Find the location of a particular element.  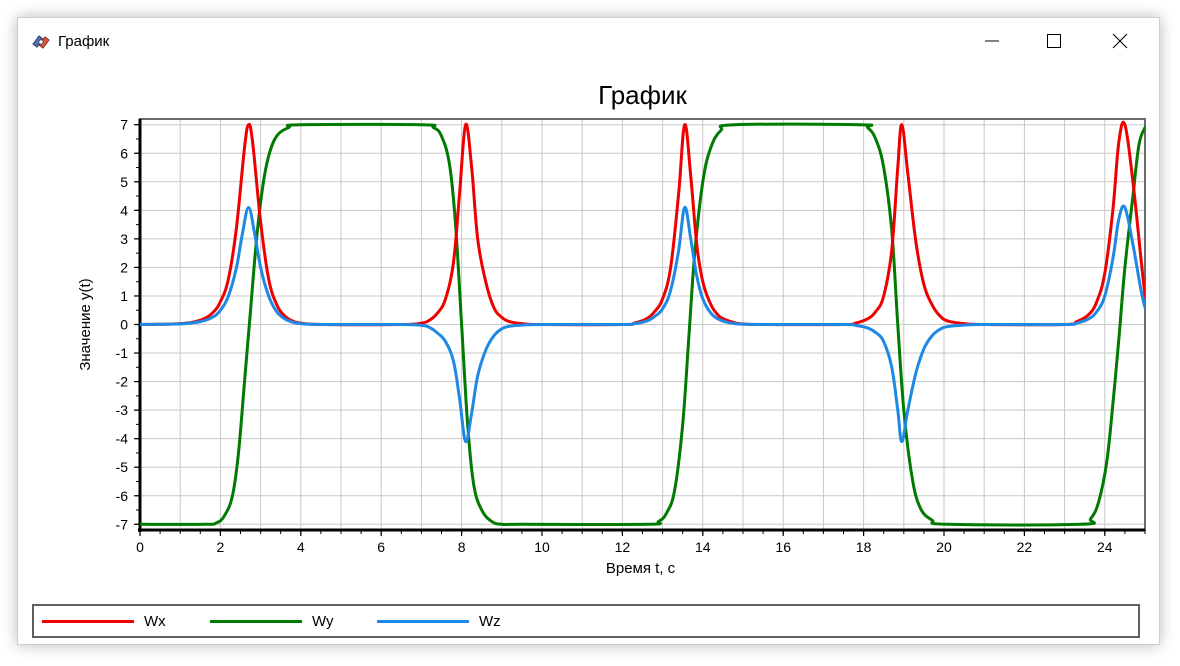

close-icon is located at coordinates (1120, 41).